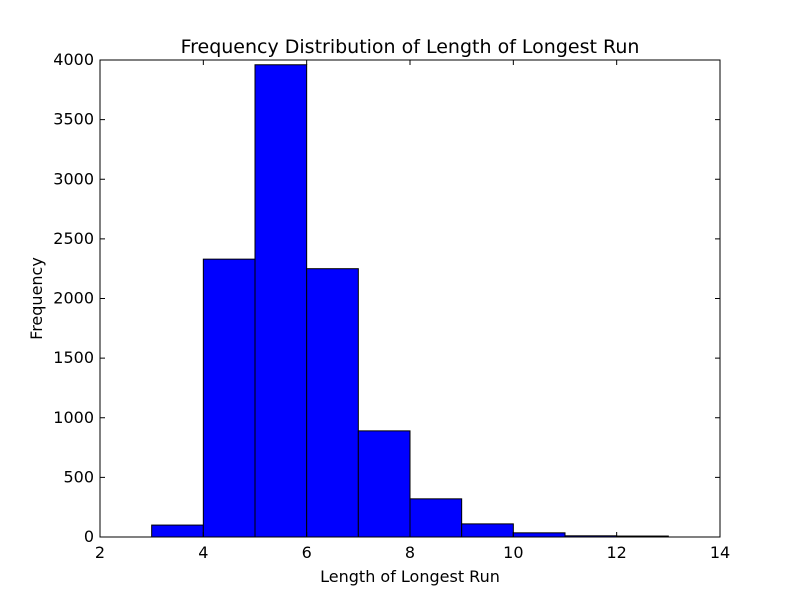  I want to click on x-tick-label-4: 10, so click(513, 552).